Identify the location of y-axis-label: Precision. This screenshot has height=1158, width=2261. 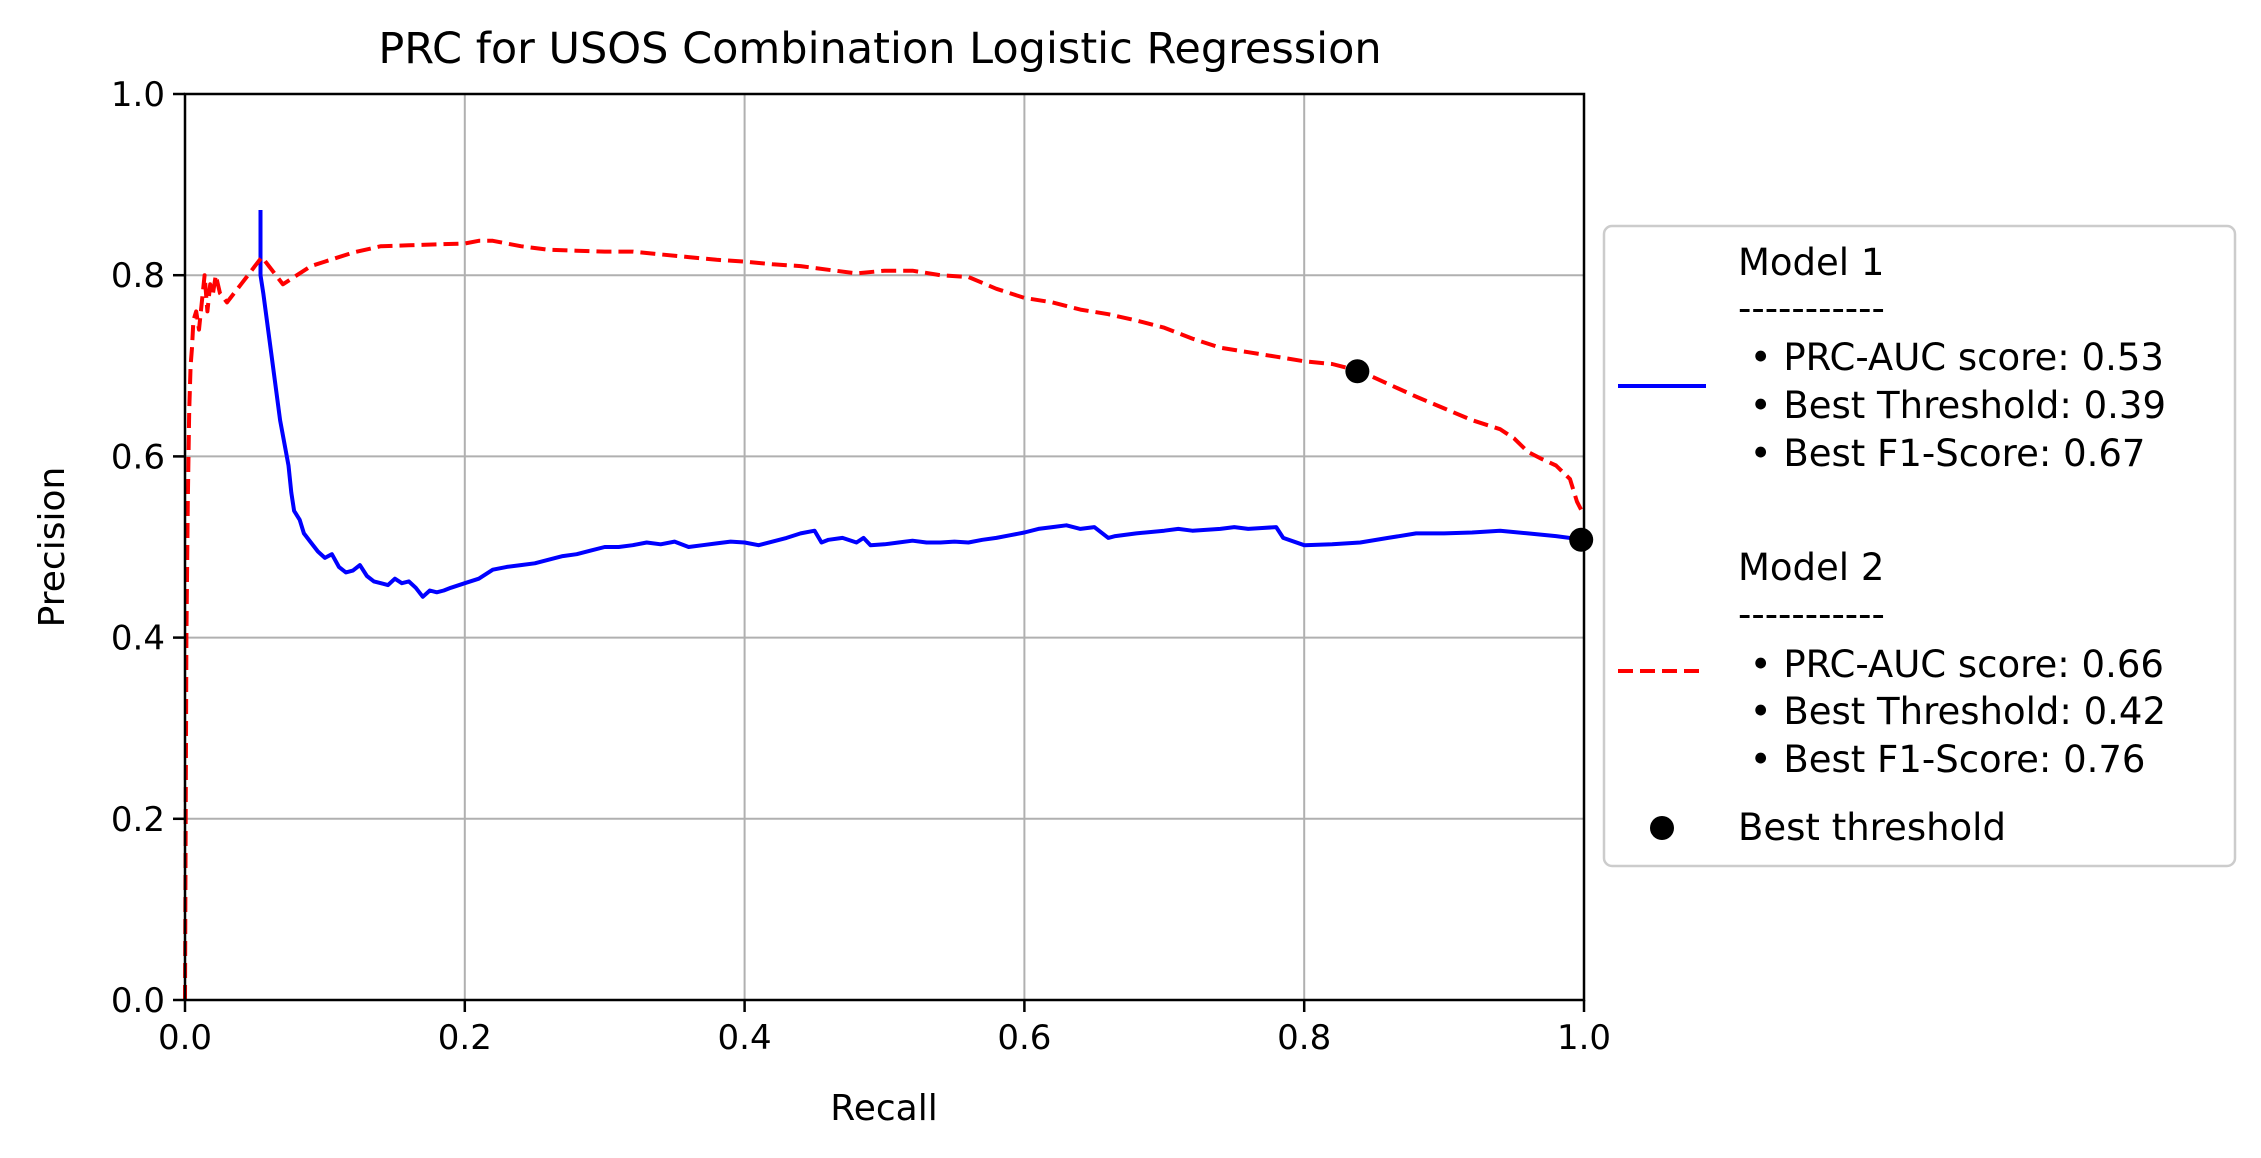
(52, 547).